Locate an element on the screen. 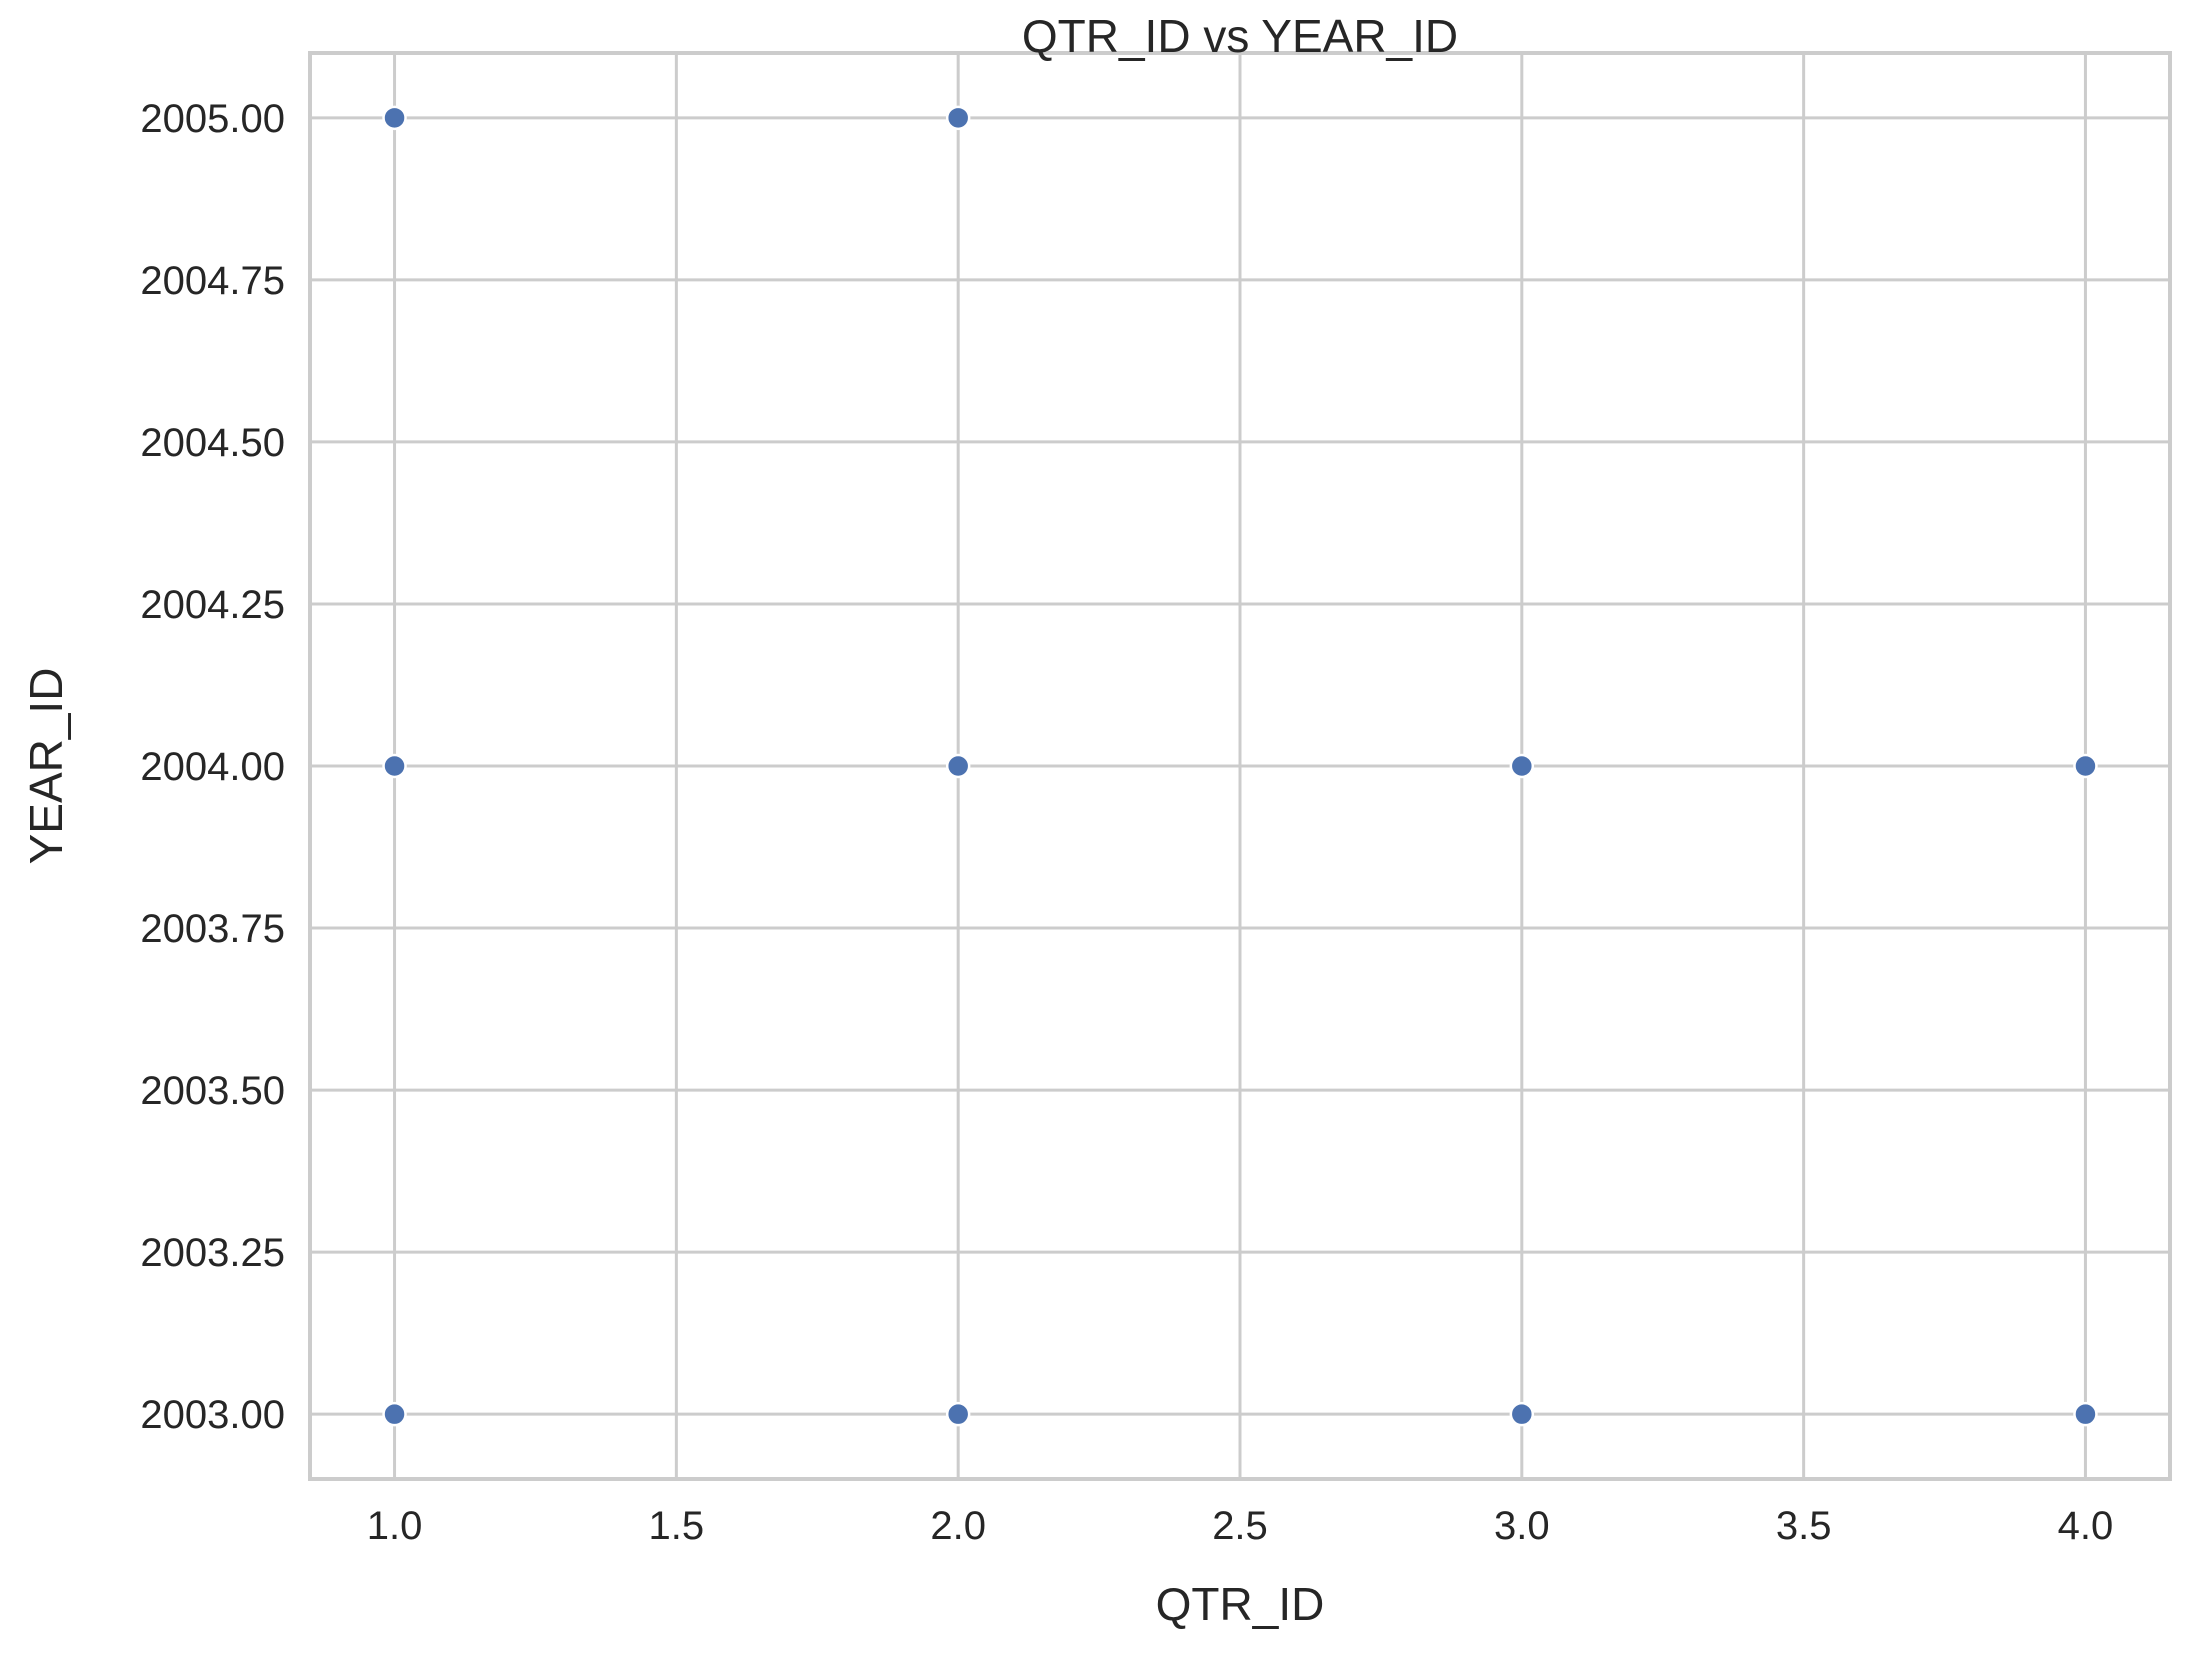 The width and height of the screenshot is (2198, 1659). y-tick-label: 2003.75 is located at coordinates (212, 929).